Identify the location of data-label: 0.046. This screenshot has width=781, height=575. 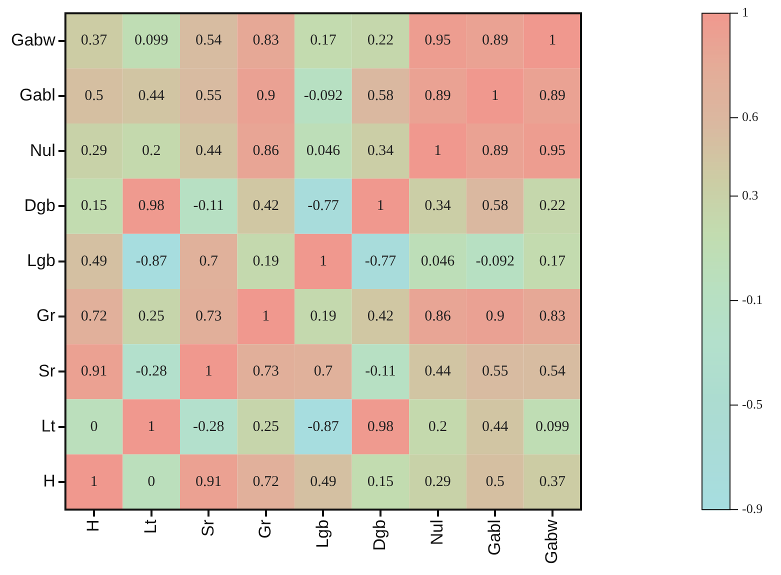
(438, 261).